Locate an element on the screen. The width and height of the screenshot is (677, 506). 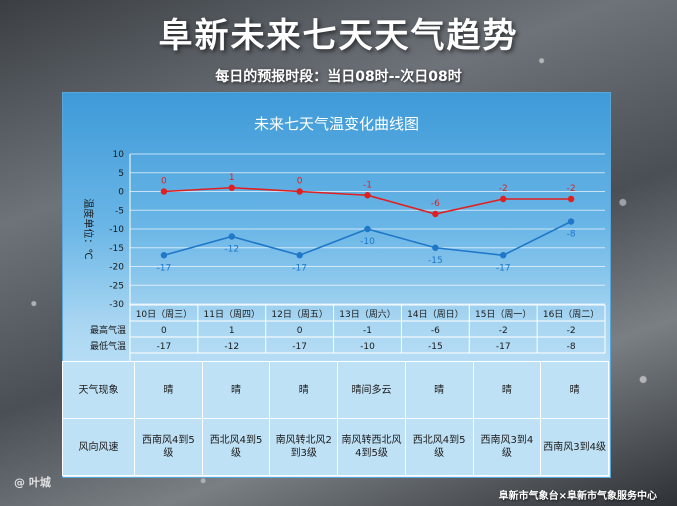
x-tick-label: 12日（周五） is located at coordinates (299, 314).